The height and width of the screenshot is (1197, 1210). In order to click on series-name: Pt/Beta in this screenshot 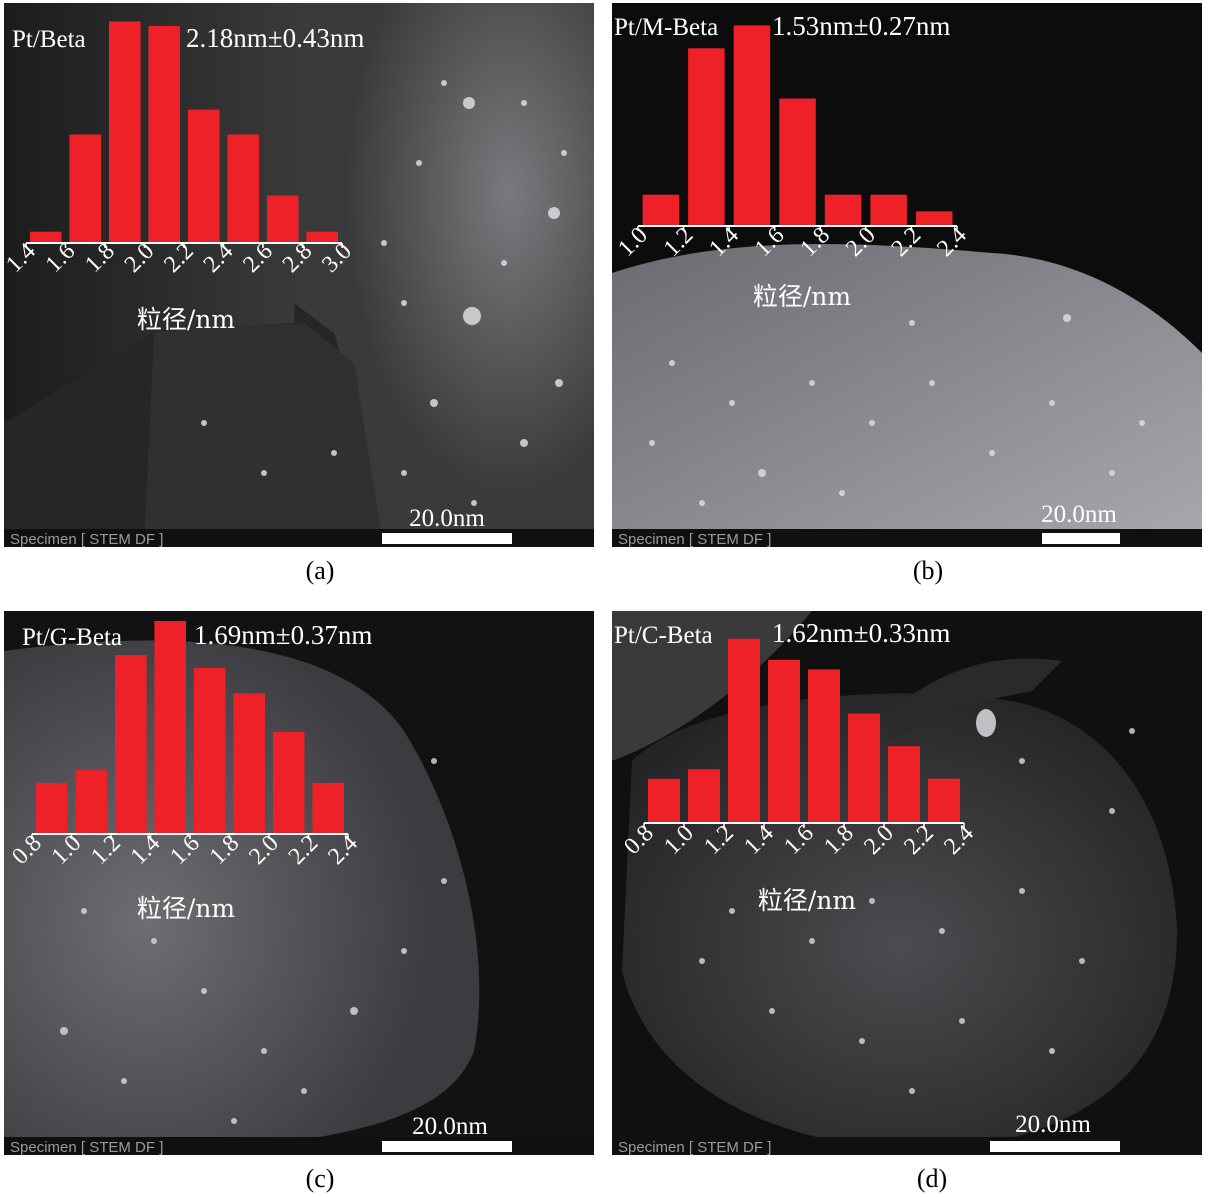, I will do `click(49, 39)`.